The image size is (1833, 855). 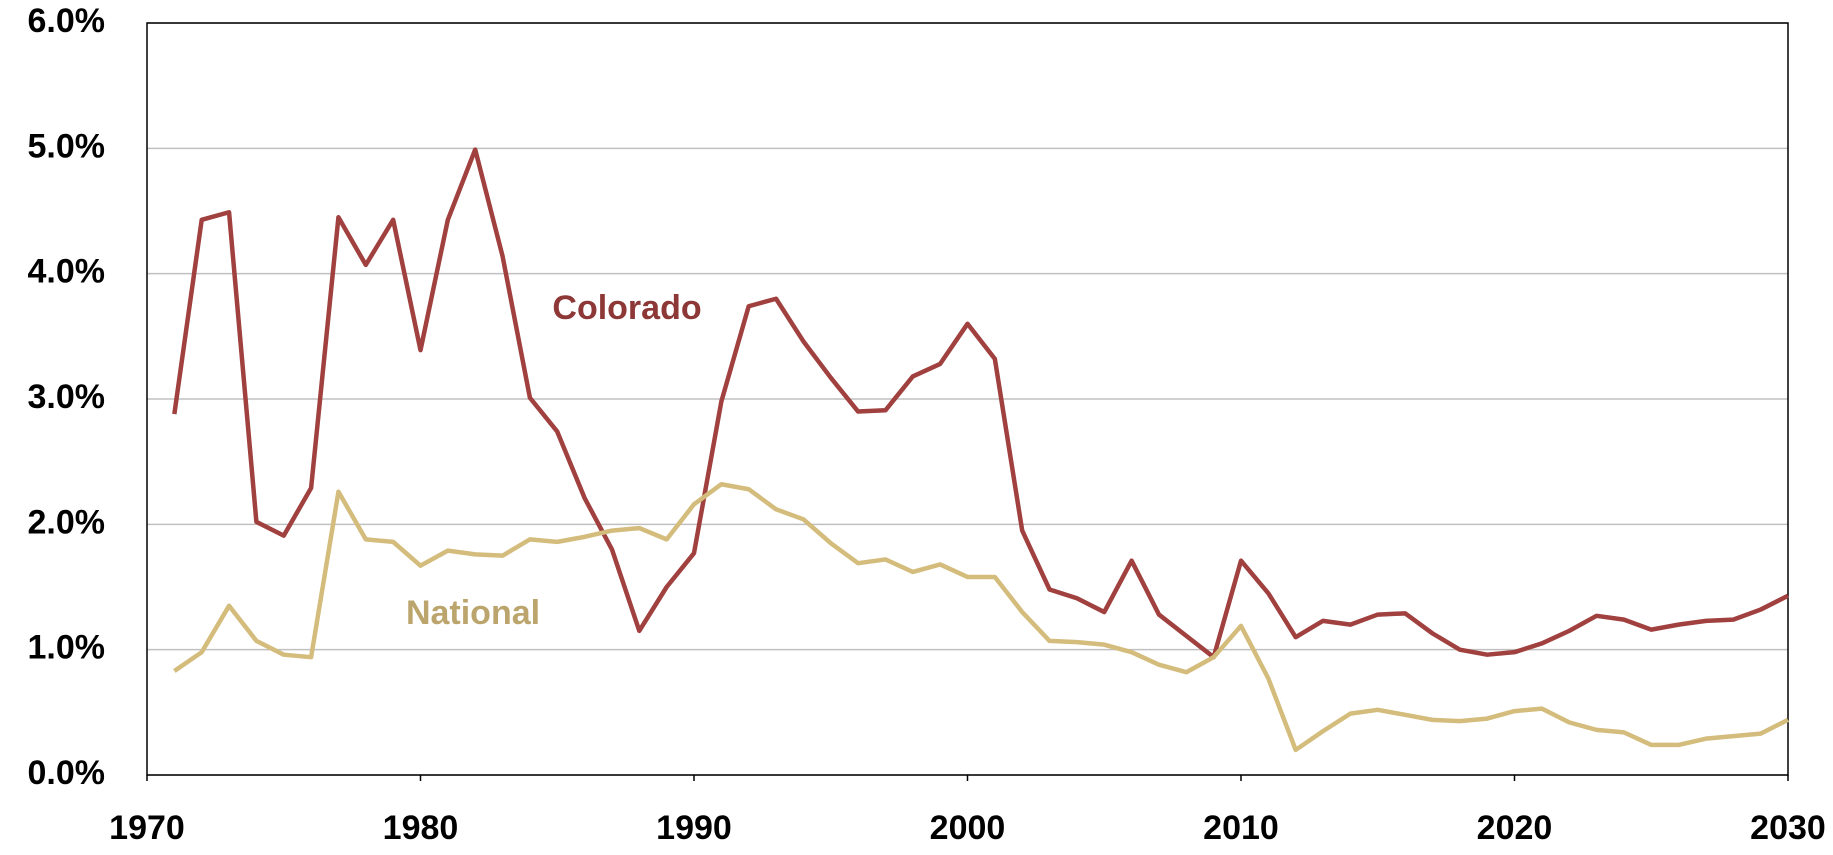 I want to click on x-tick-label: 2000, so click(x=968, y=828).